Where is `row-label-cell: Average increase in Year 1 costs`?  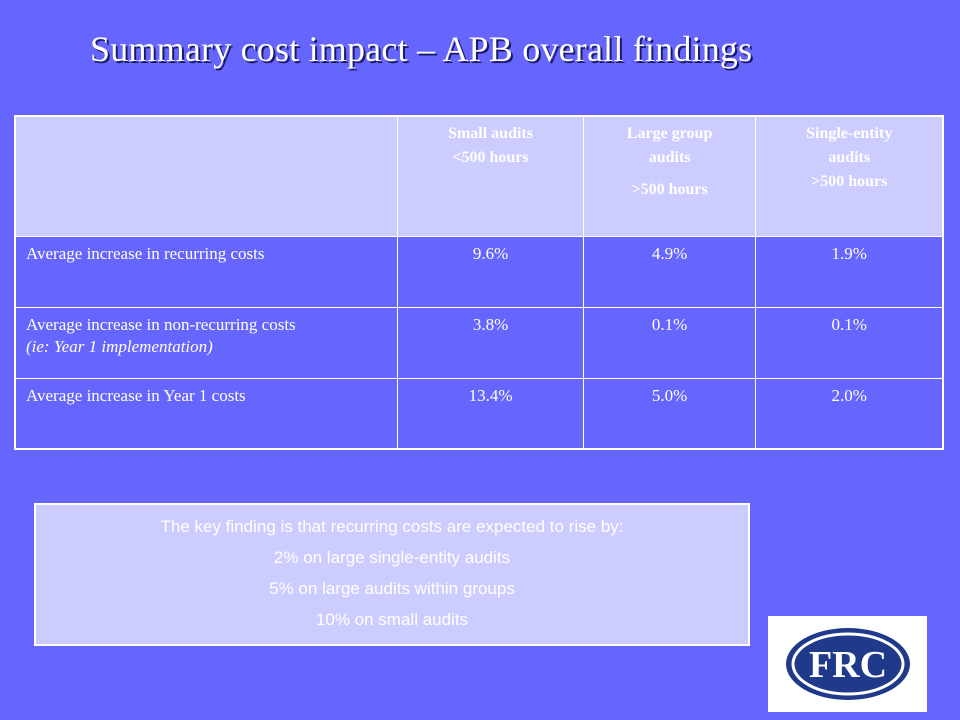
row-label-cell: Average increase in Year 1 costs is located at coordinates (206, 414).